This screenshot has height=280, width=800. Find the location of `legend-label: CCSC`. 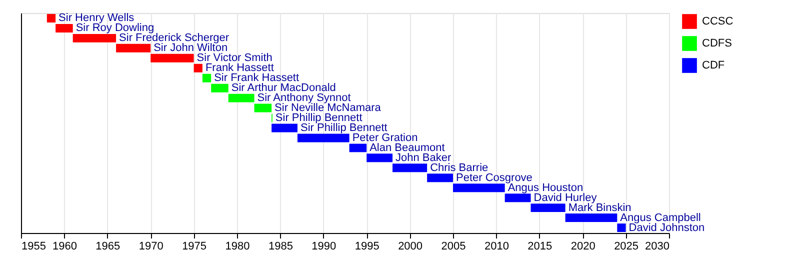

legend-label: CCSC is located at coordinates (718, 22).